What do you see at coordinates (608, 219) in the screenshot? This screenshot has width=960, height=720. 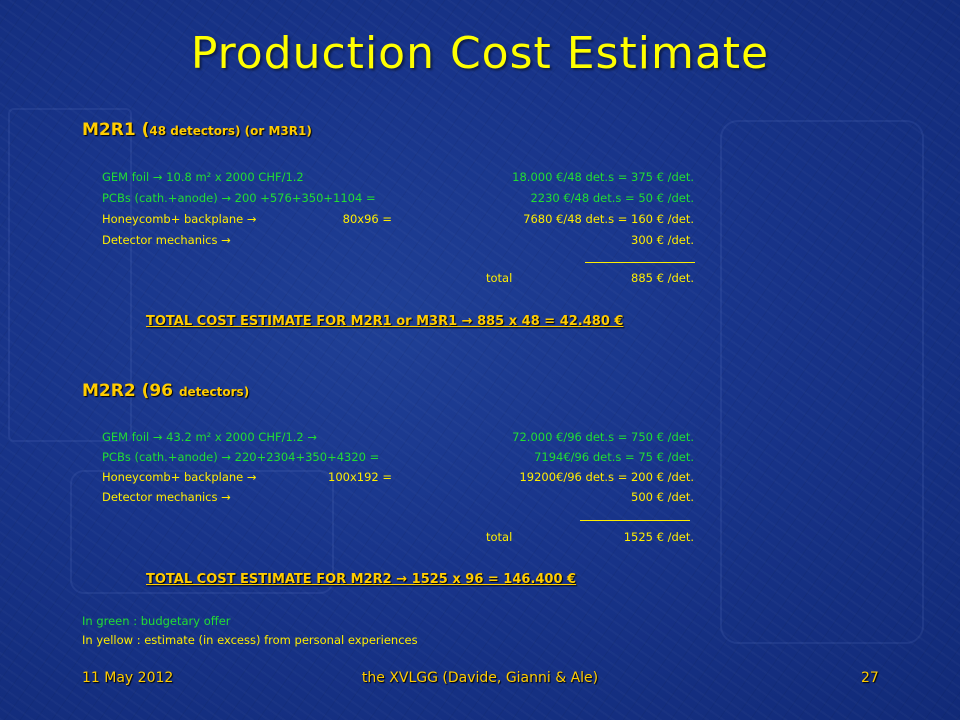 I see `cost-row-value: 7680 €/48 det.s = 160 € /det.` at bounding box center [608, 219].